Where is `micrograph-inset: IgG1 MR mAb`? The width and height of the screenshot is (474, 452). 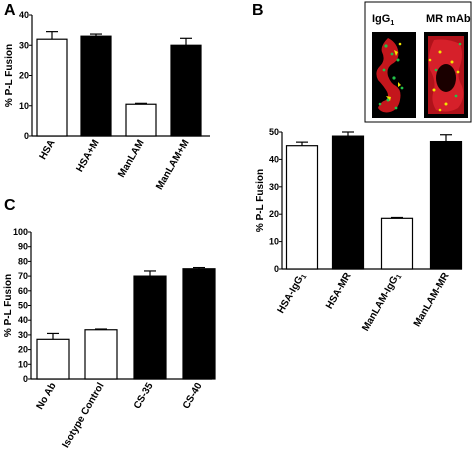
micrograph-inset: IgG1 MR mAb is located at coordinates (418, 62).